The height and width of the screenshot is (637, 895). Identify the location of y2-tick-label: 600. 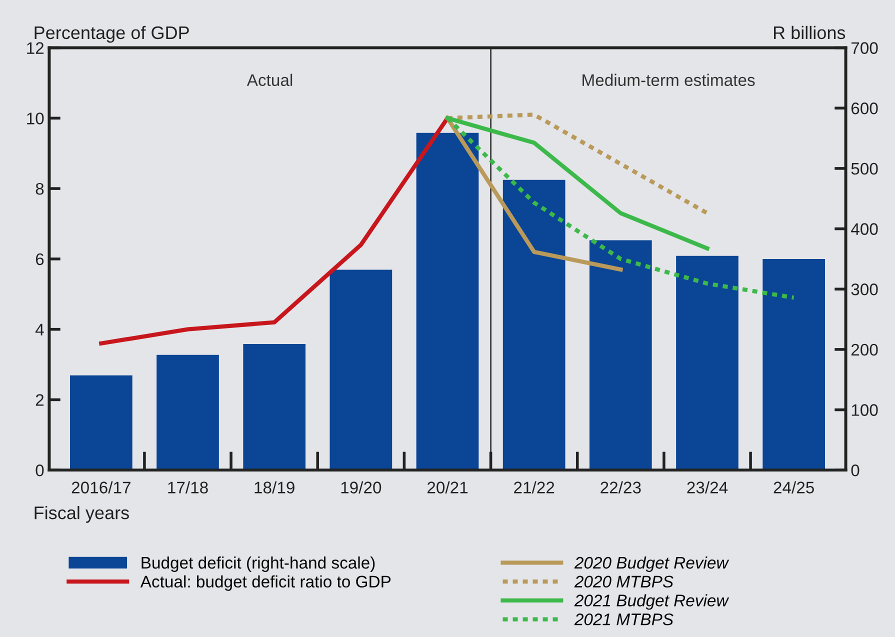
(864, 108).